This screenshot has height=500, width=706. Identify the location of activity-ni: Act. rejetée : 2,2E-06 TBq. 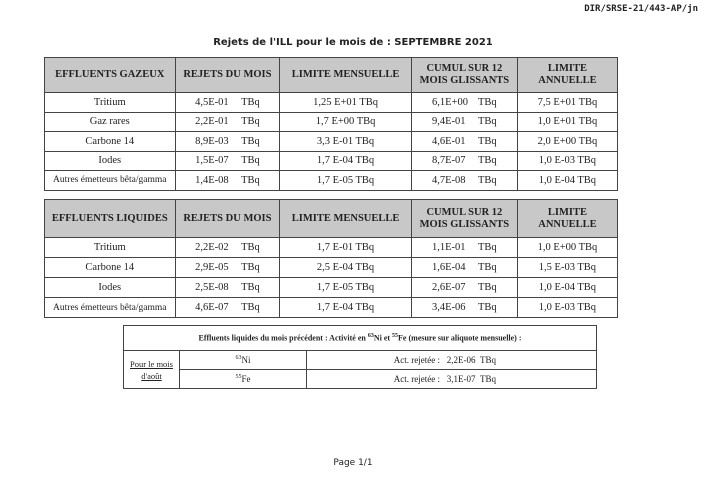
(451, 360).